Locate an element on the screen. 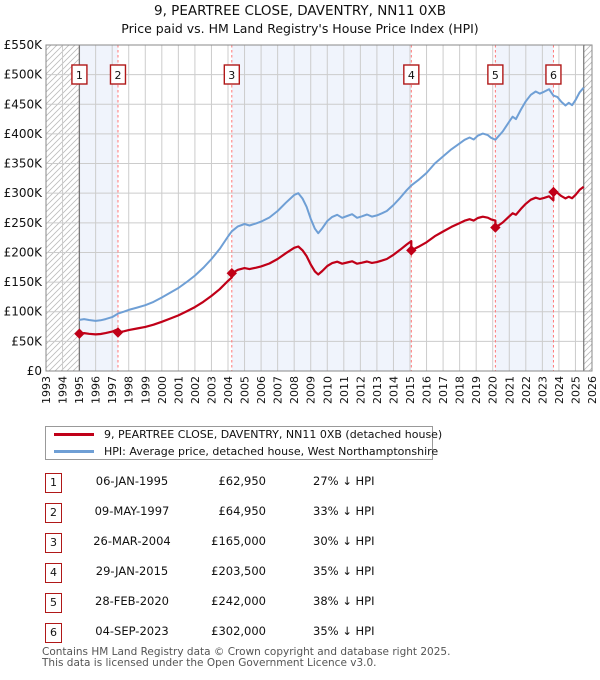 This screenshot has width=600, height=680. svg-text: £50K is located at coordinates (27, 341).